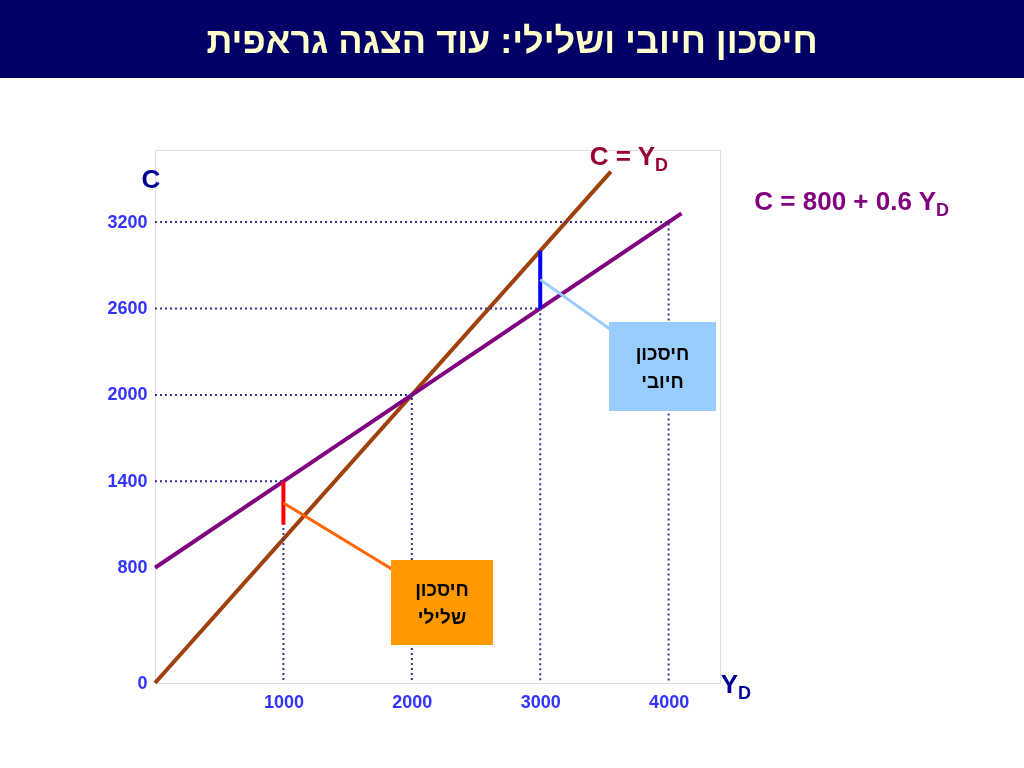 This screenshot has width=1024, height=768. I want to click on x-tick-label: 2000, so click(412, 701).